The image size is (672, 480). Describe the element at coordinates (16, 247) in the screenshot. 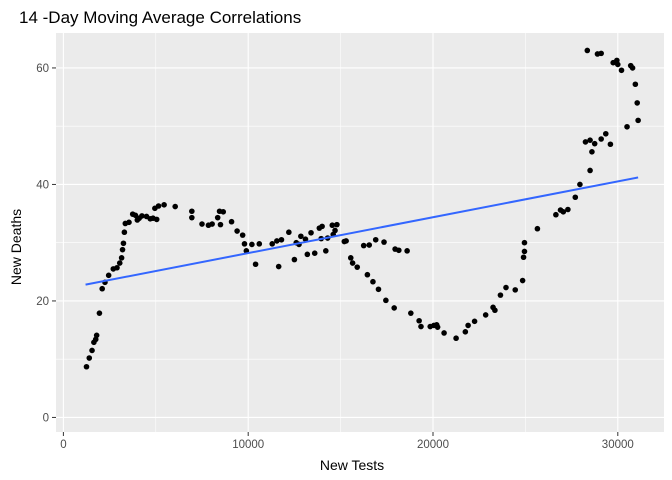

I see `y-axis-title: New Deaths` at that location.